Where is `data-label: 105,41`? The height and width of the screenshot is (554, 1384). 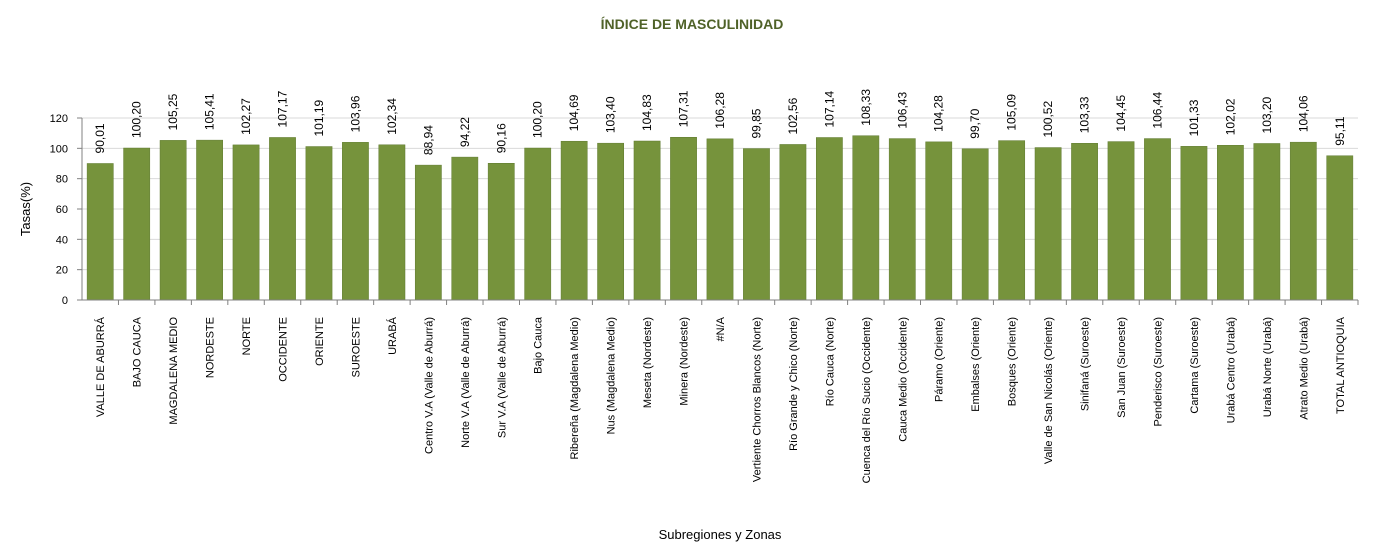
data-label: 105,41 is located at coordinates (210, 111).